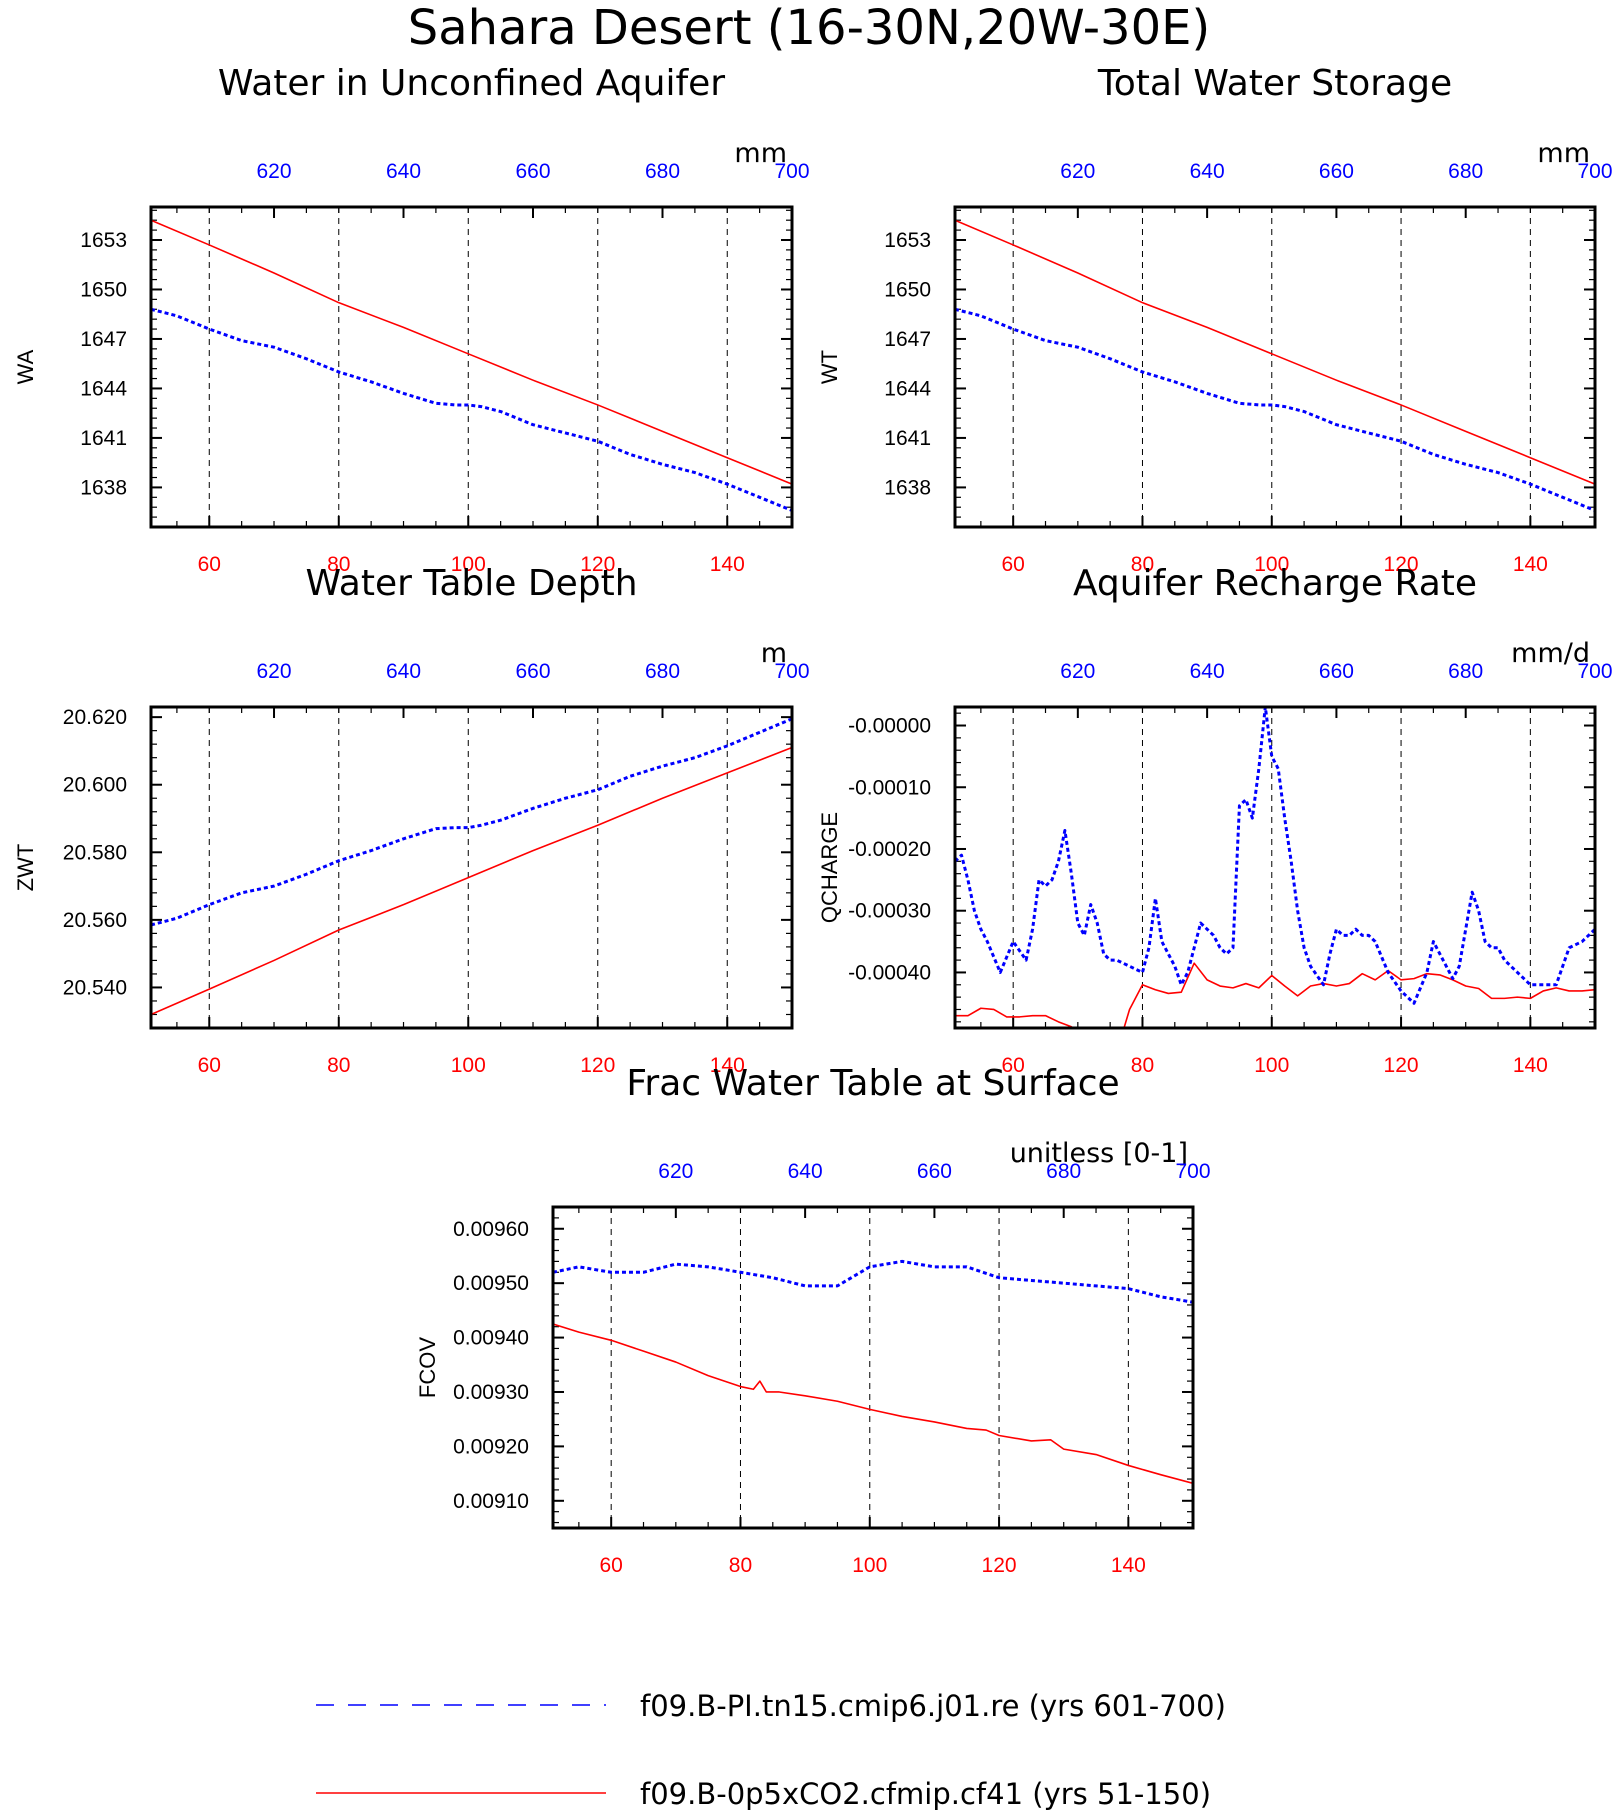 Image resolution: width=1619 pixels, height=1812 pixels. Describe the element at coordinates (25, 868) in the screenshot. I see `y-axis-label: ZWT` at that location.